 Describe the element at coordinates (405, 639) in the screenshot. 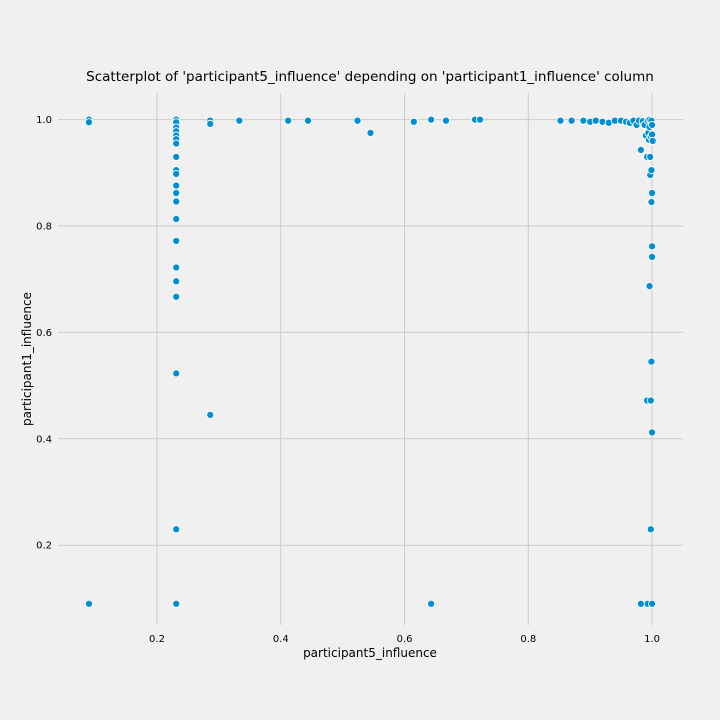

I see `x-tick-label: 0.6` at that location.